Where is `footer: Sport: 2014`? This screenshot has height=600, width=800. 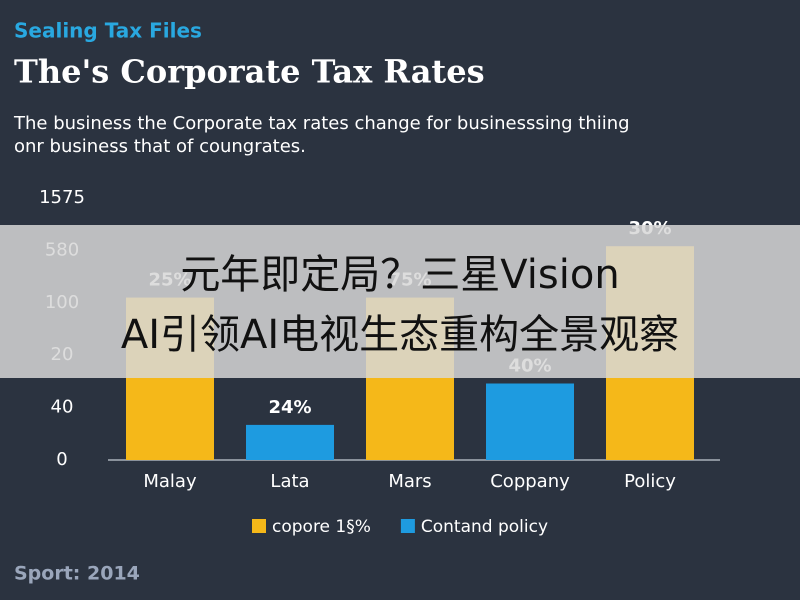 footer: Sport: 2014 is located at coordinates (77, 574).